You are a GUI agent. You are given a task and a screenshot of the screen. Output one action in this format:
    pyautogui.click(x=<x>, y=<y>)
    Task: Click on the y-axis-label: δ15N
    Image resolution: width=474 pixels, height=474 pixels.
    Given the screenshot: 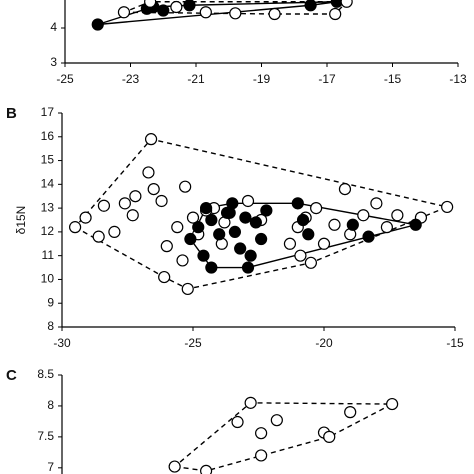 What is the action you would take?
    pyautogui.click(x=21, y=220)
    